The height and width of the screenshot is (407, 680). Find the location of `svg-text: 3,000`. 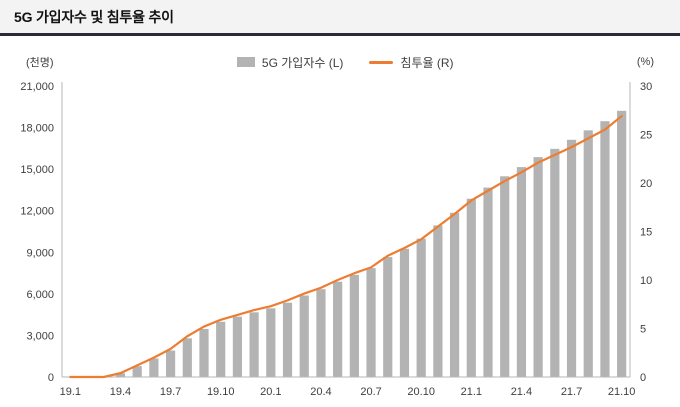

svg-text: 3,000 is located at coordinates (40, 336).